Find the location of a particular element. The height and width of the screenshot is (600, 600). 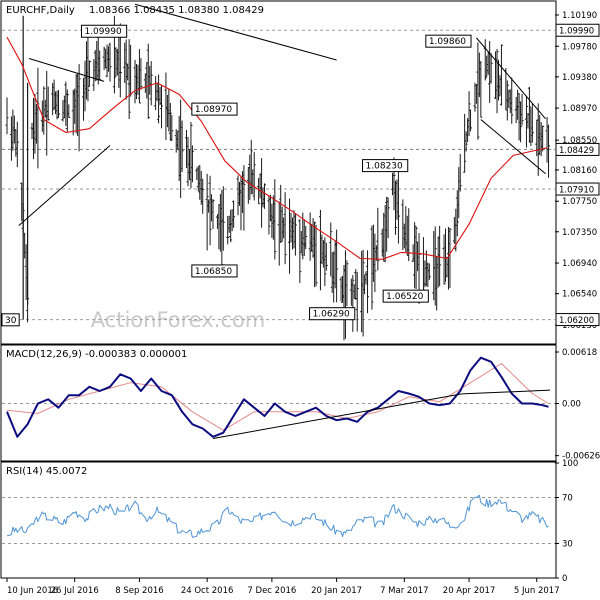

price-partial-label-box is located at coordinates (10, 320).